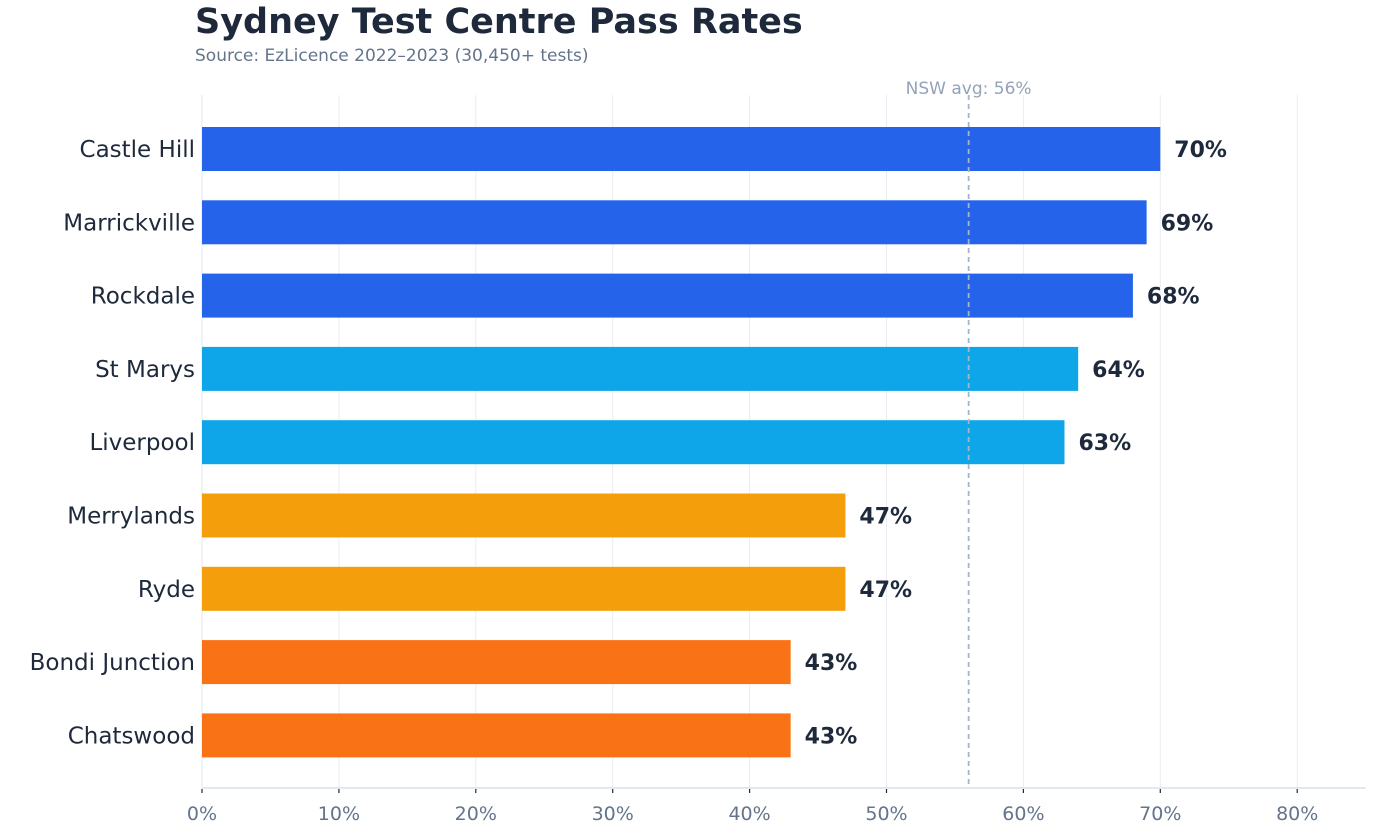  I want to click on x-tick-label: 80%, so click(1297, 814).